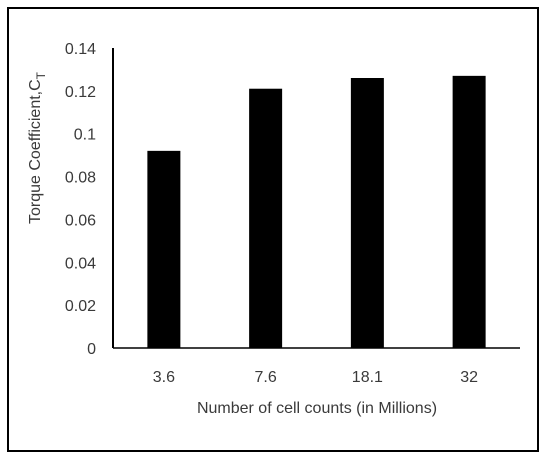 This screenshot has height=463, width=550. I want to click on bar-18.1, so click(367, 213).